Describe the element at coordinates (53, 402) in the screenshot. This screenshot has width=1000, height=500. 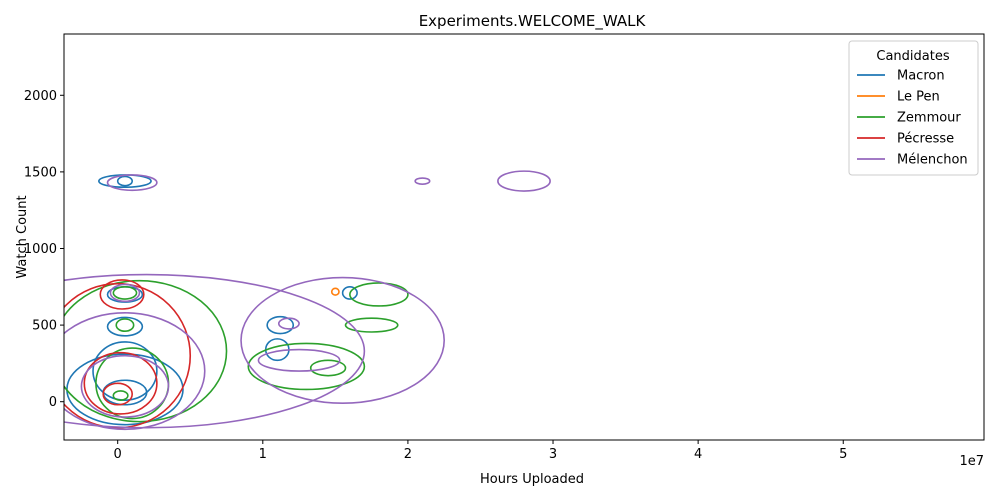
I see `y-tick-label: 0` at that location.